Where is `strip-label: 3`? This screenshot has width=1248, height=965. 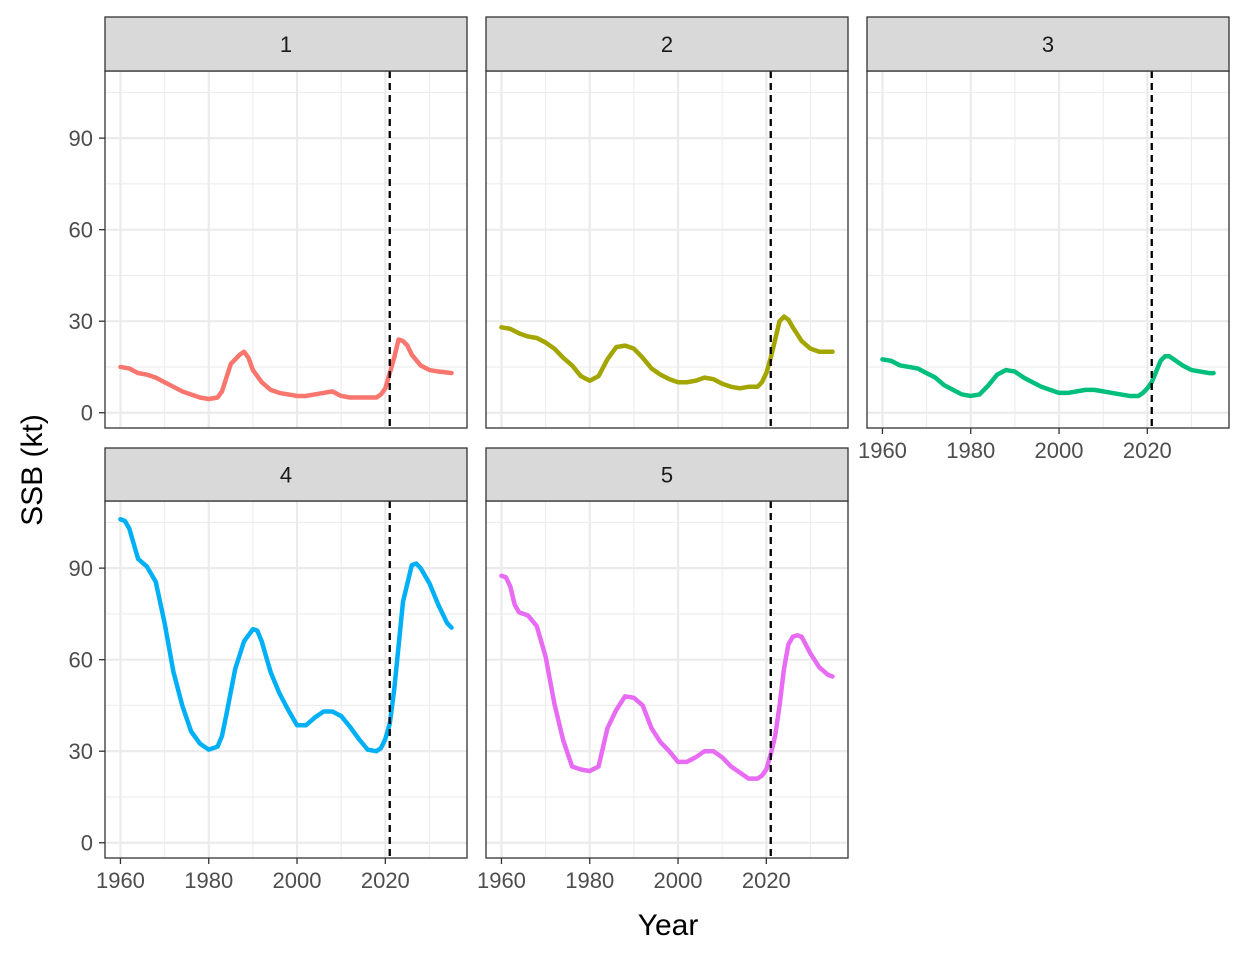
strip-label: 3 is located at coordinates (1048, 44).